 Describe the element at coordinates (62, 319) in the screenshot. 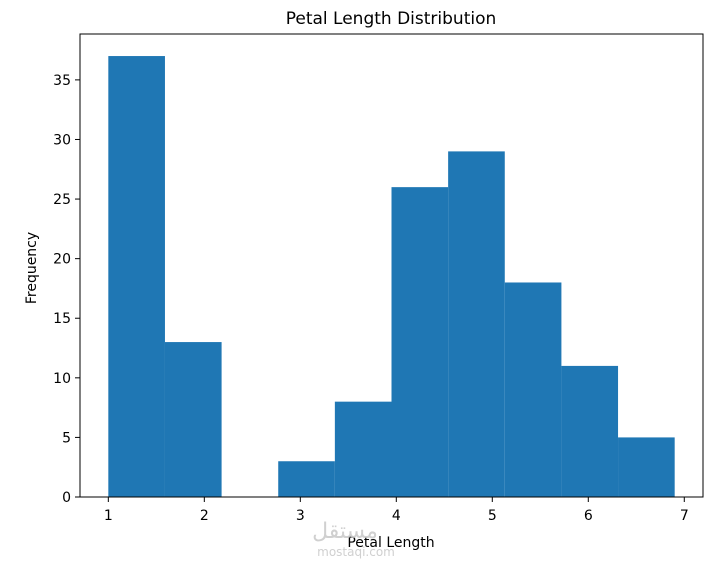

I see `y-tick-label: 15` at that location.